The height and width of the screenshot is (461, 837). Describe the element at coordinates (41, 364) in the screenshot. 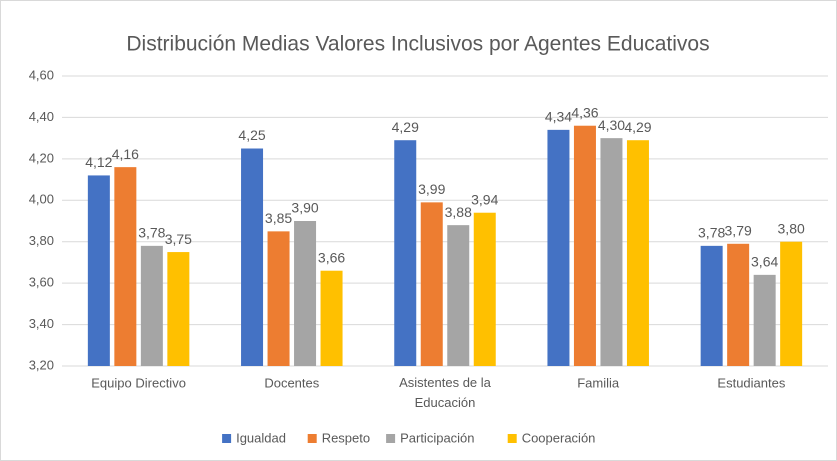

I see `y-tick-label: 3,20` at that location.